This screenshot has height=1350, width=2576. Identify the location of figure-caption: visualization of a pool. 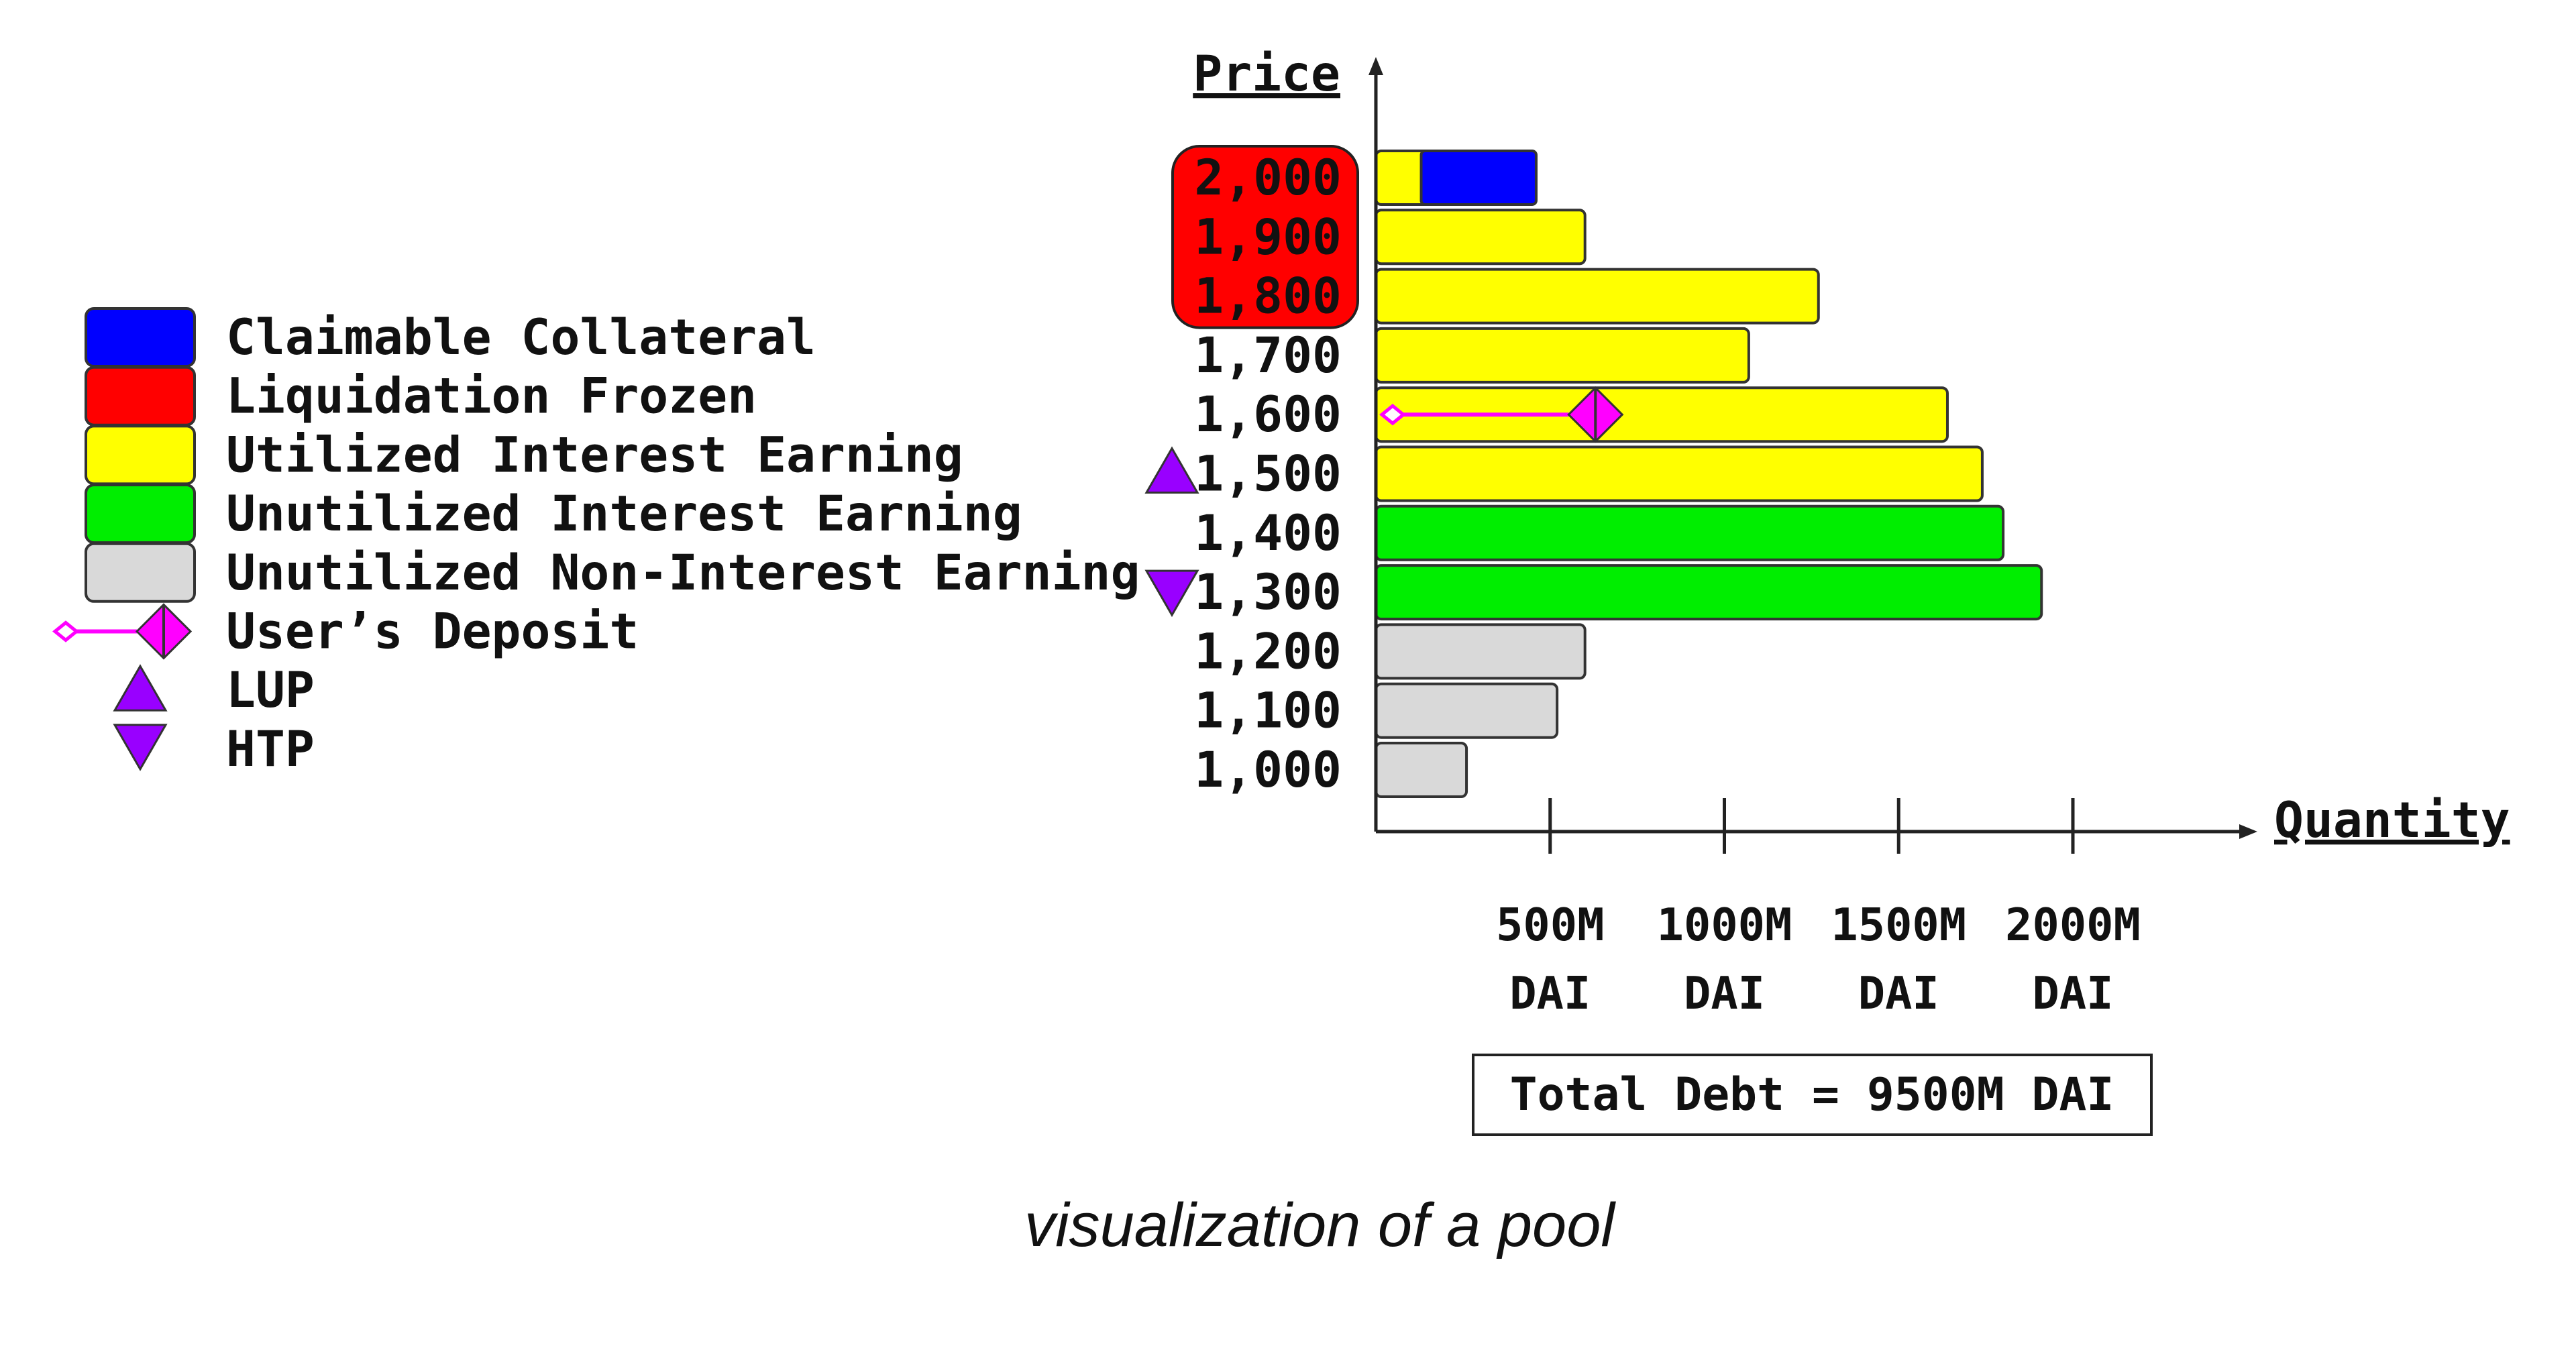
(1320, 1225).